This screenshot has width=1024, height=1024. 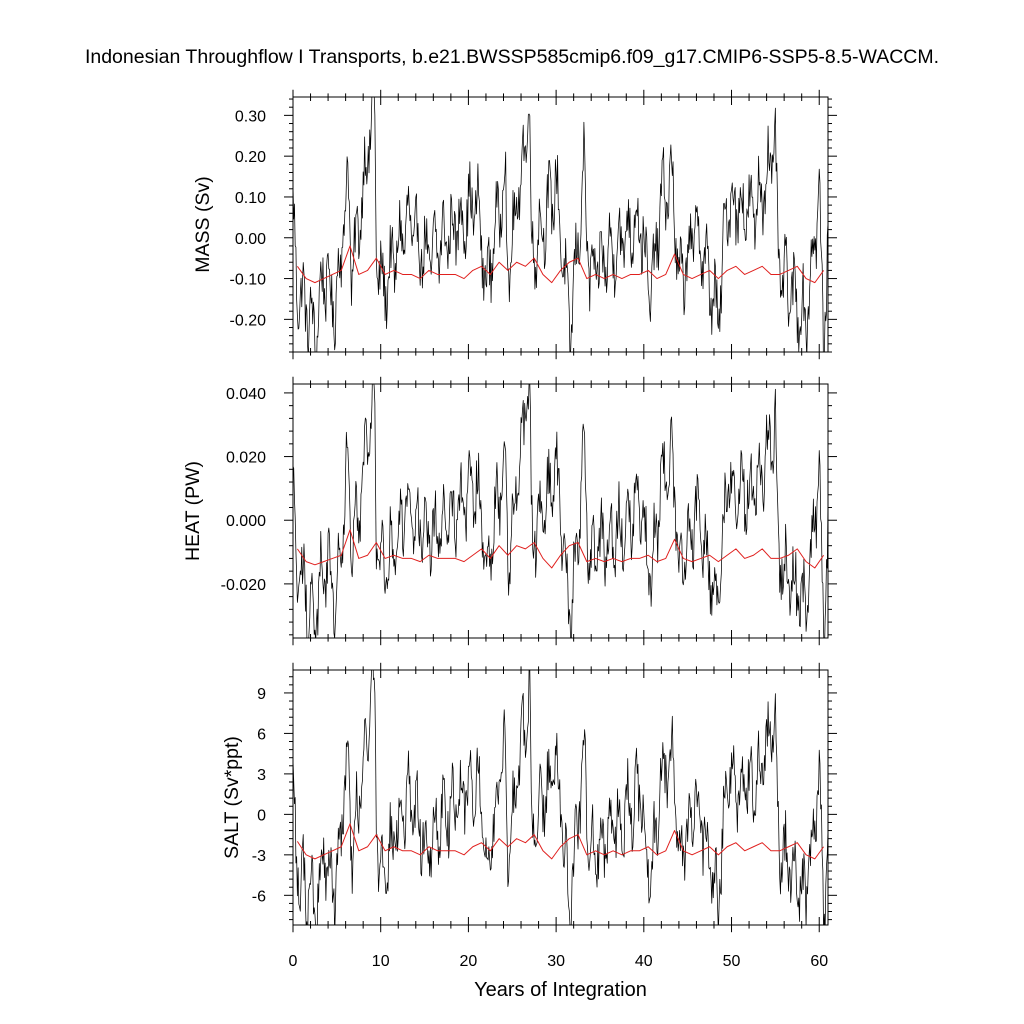 I want to click on x-tick-label: 60, so click(x=819, y=961).